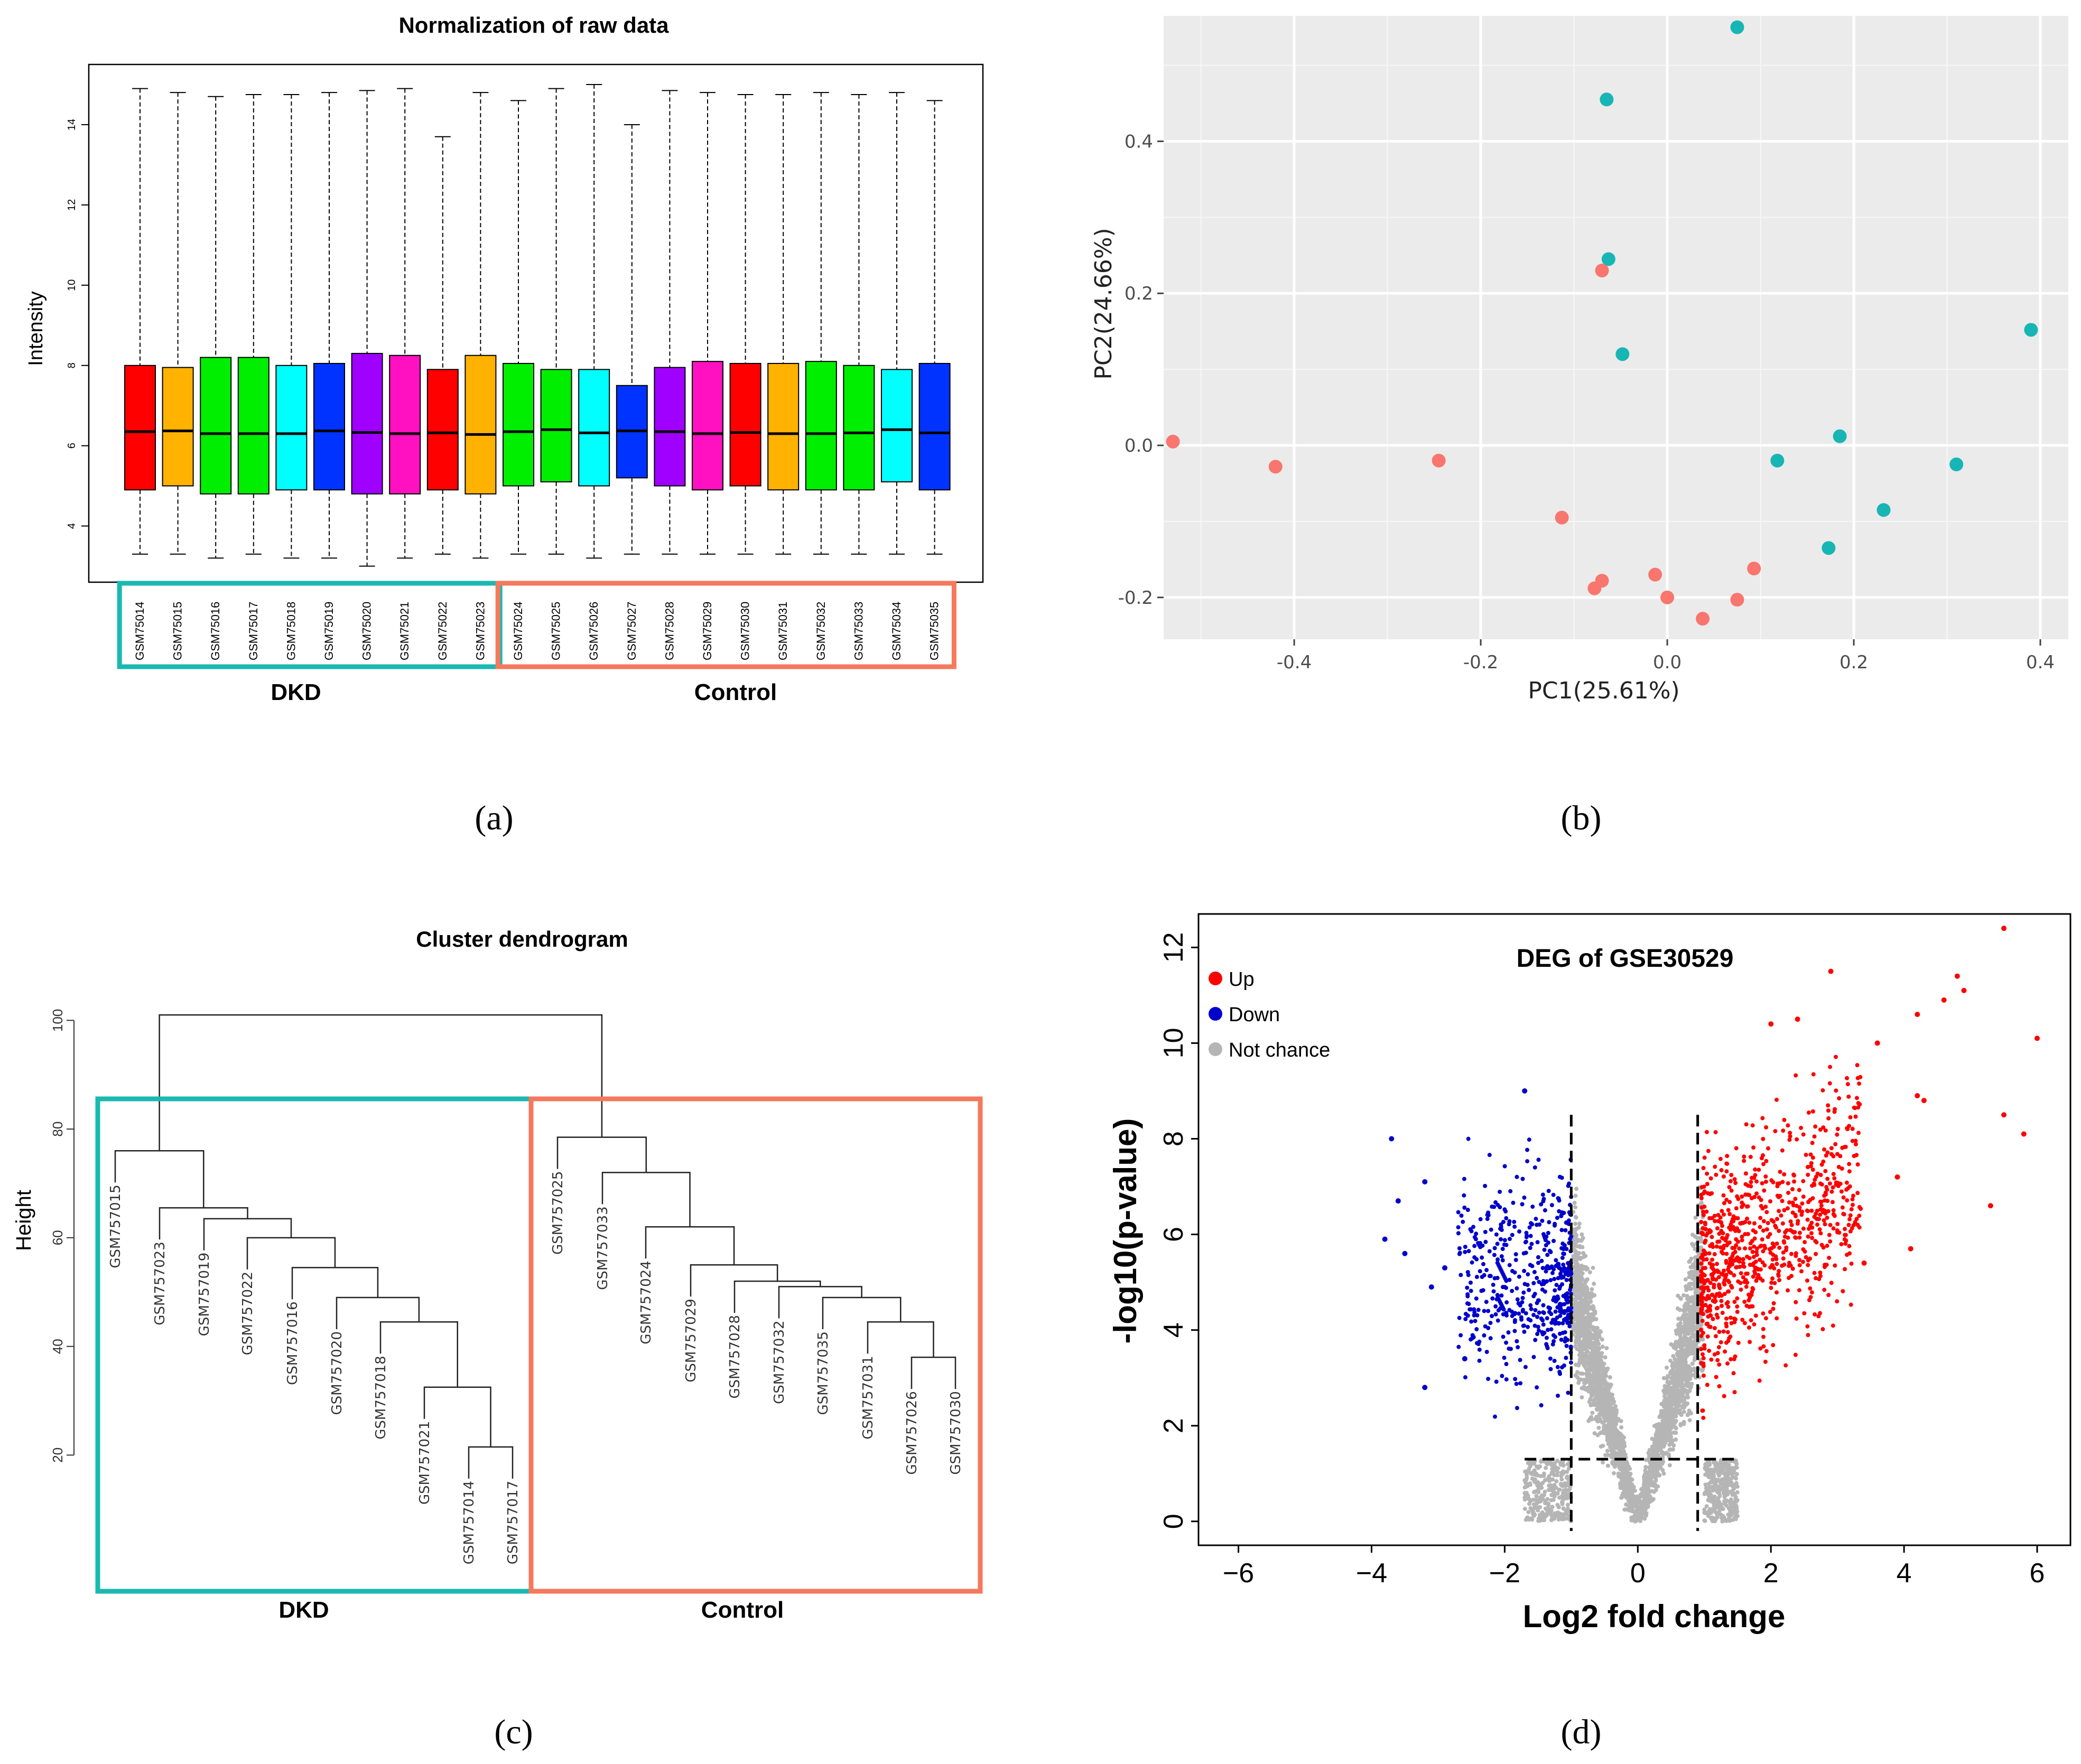 This screenshot has width=2081, height=1764. What do you see at coordinates (367, 631) in the screenshot?
I see `sample-label: GSM75020` at bounding box center [367, 631].